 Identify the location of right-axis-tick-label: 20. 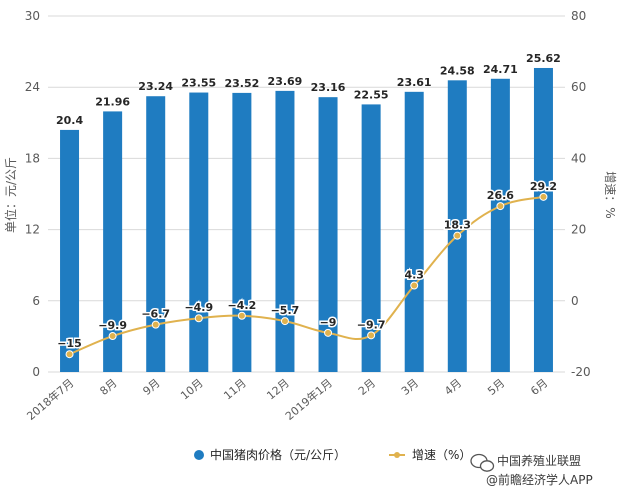
(578, 230).